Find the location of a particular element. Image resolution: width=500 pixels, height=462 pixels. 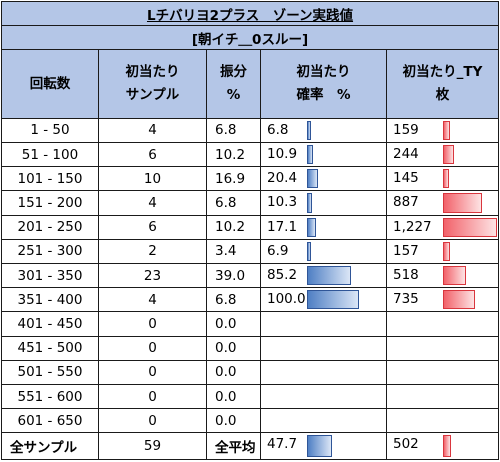

total-rate: 47.7 is located at coordinates (323, 446).